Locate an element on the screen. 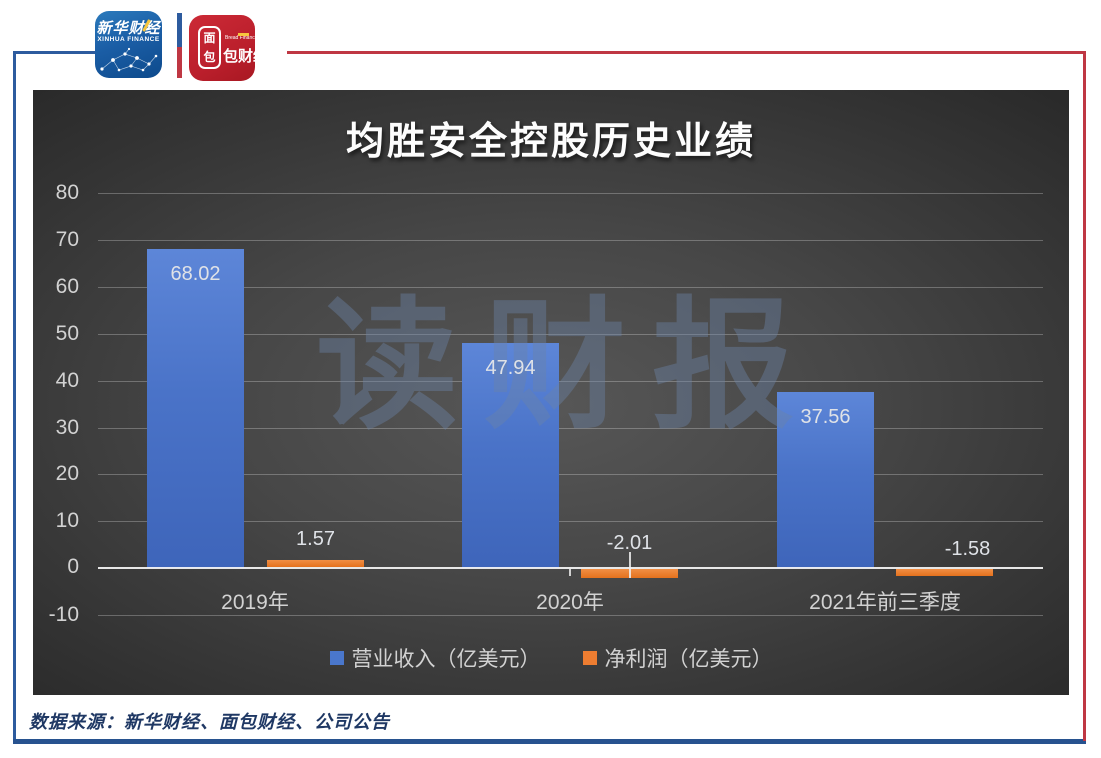  frame-line-top-left is located at coordinates (54, 52).